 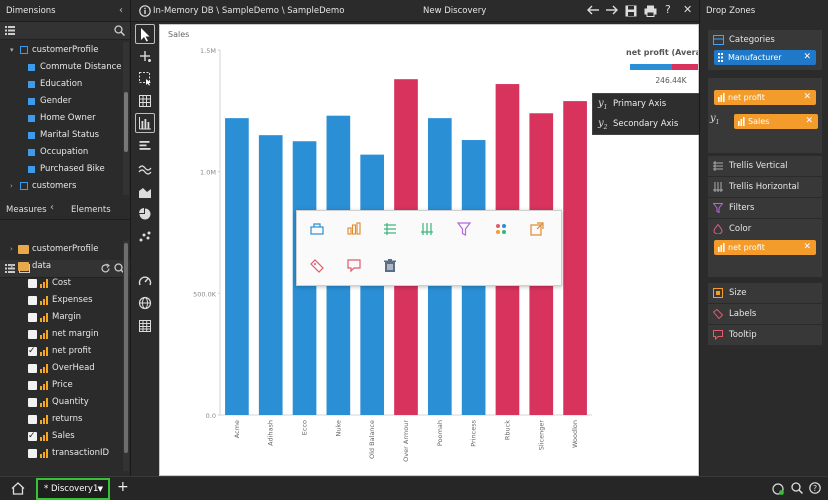 What do you see at coordinates (776, 121) in the screenshot?
I see `pill-sales: Sales ✕` at bounding box center [776, 121].